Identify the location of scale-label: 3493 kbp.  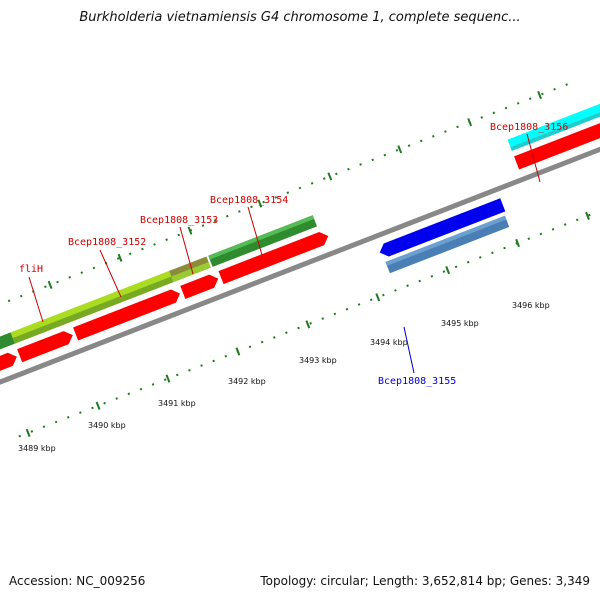
(318, 360).